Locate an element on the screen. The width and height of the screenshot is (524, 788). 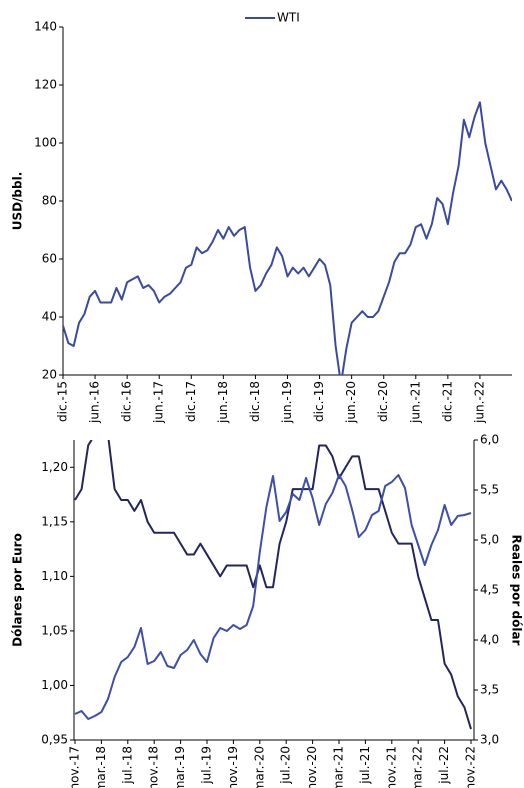
y-tick-label: 1,10 is located at coordinates (54, 576).